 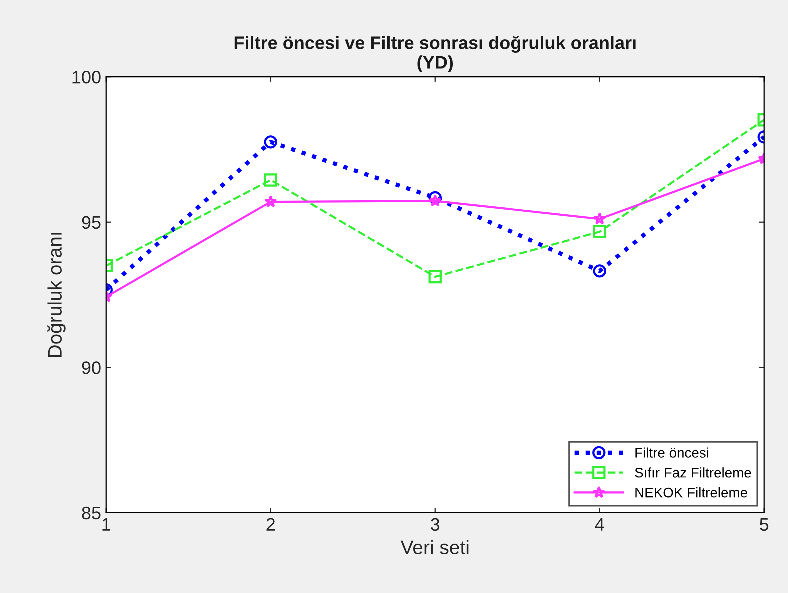 What do you see at coordinates (56, 295) in the screenshot?
I see `y-axis-title: Doğruluk oranı` at bounding box center [56, 295].